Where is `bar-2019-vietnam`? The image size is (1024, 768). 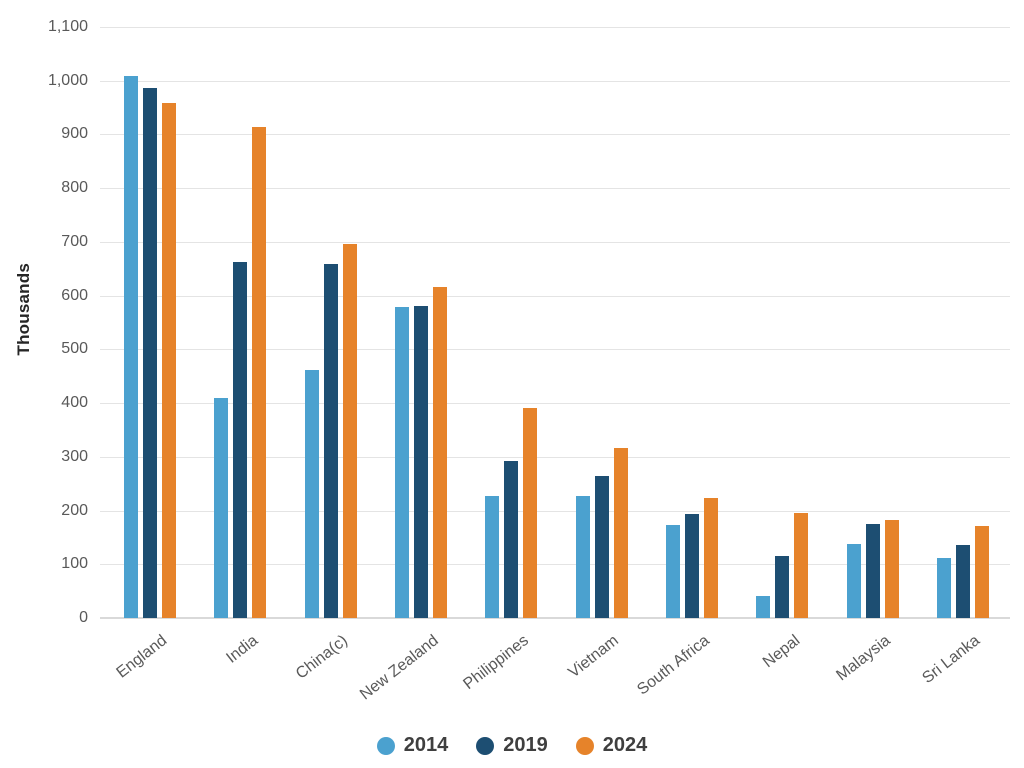
bar-2019-vietnam is located at coordinates (601, 547).